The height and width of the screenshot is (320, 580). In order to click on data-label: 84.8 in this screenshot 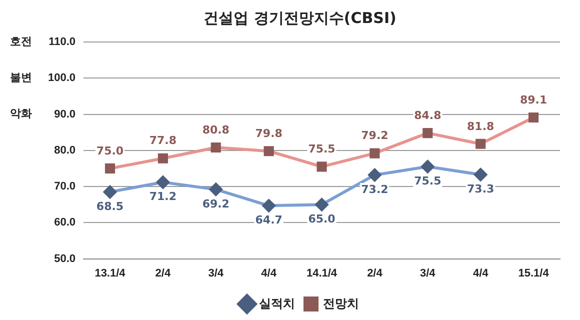, I will do `click(428, 115)`.